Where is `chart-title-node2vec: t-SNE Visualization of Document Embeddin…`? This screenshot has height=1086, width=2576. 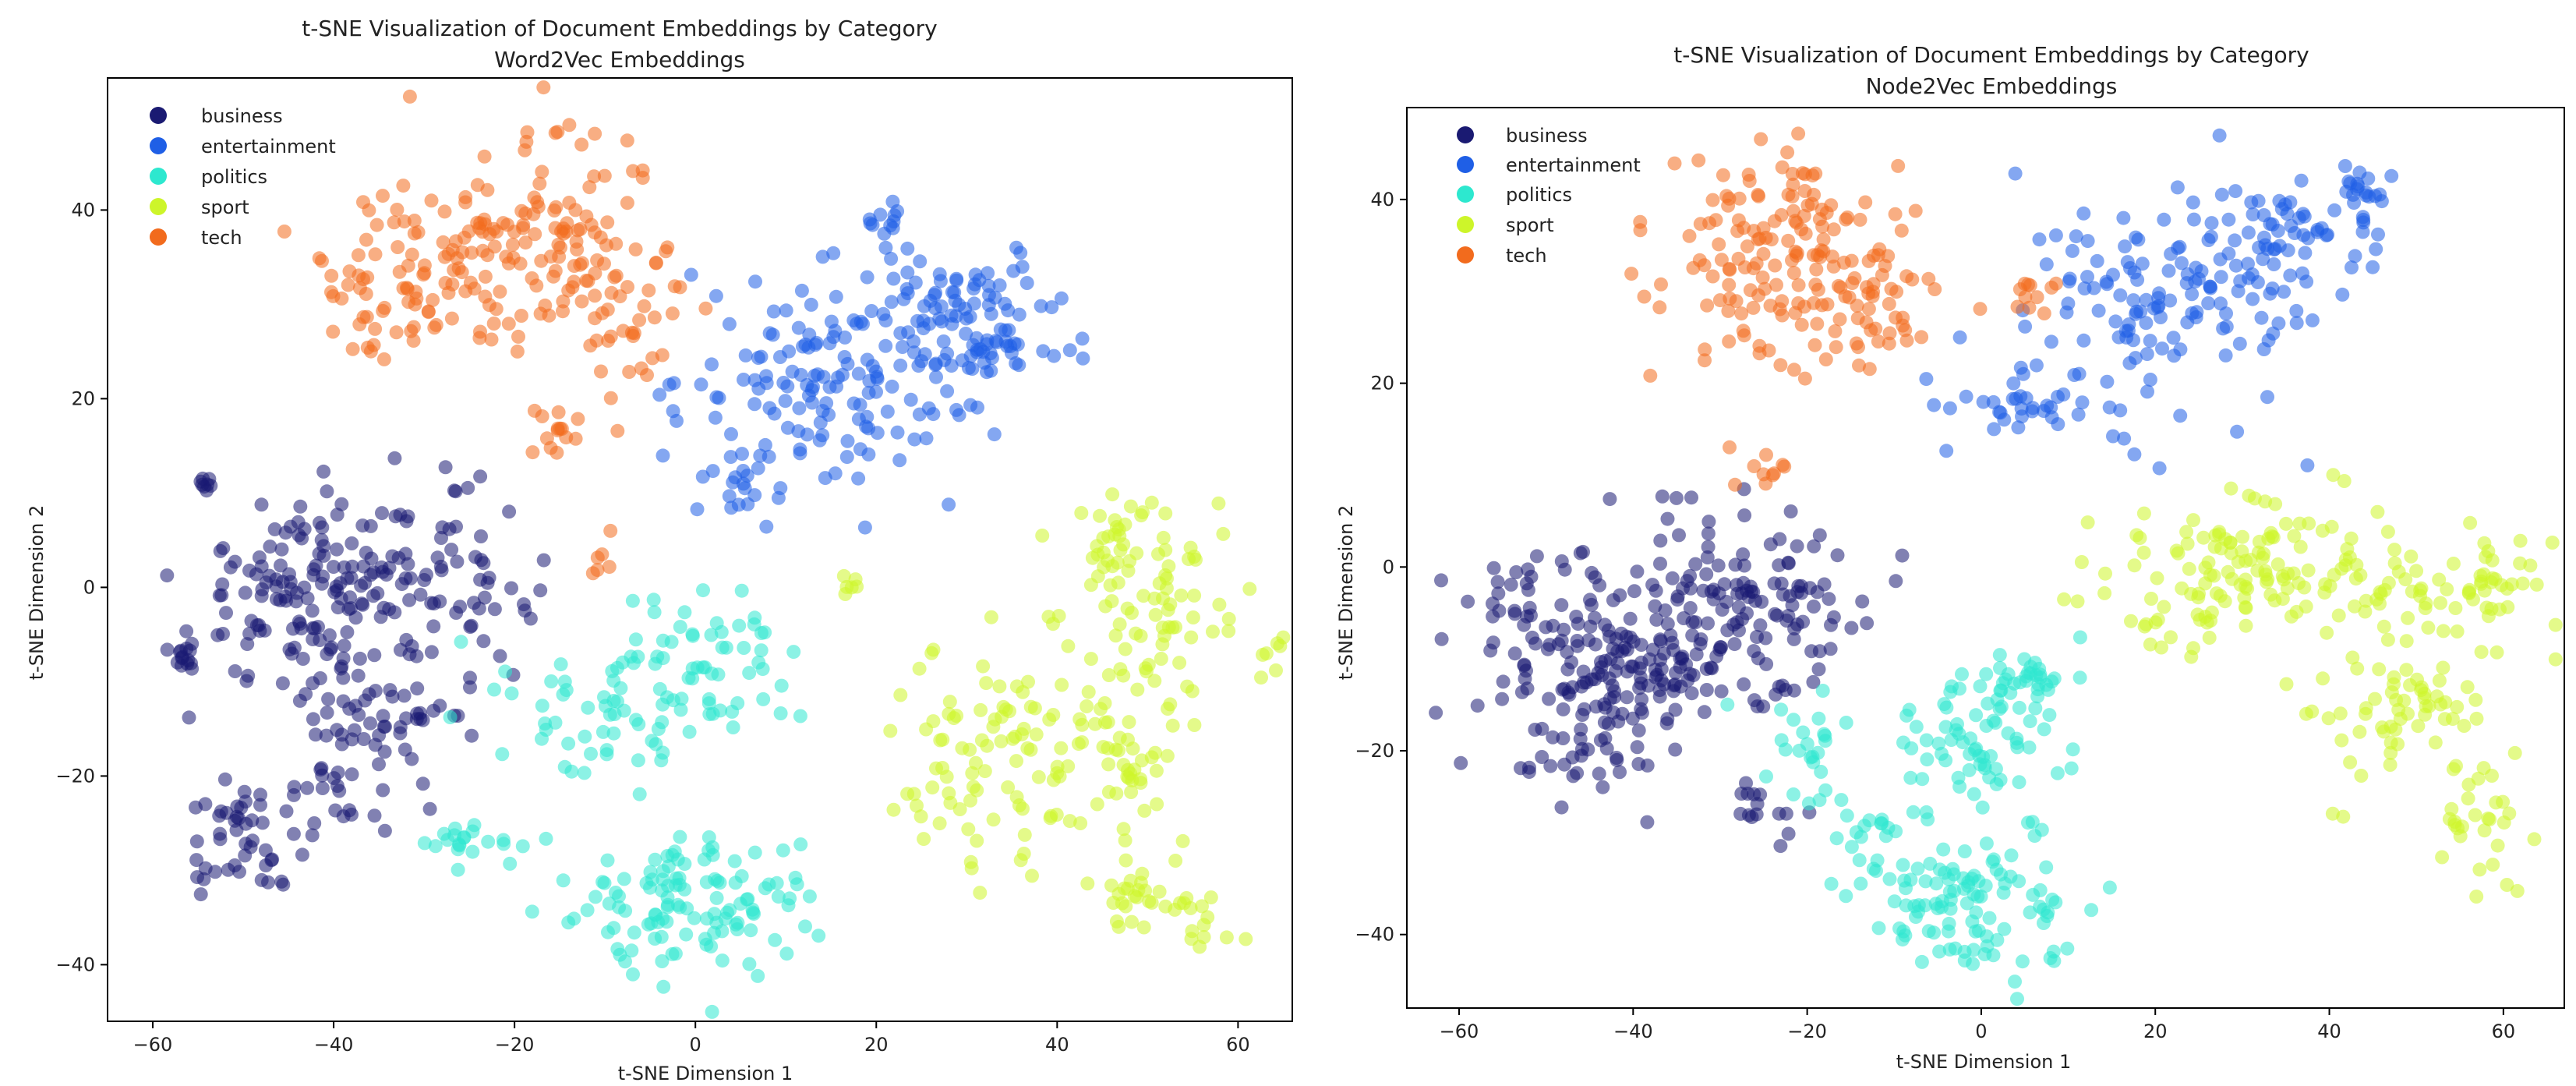
chart-title-node2vec: t-SNE Visualization of Document Embeddin… is located at coordinates (1991, 55).